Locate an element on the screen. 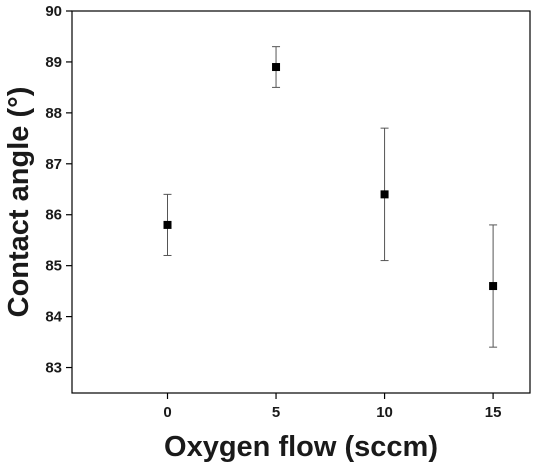 The width and height of the screenshot is (550, 474). x-axis-title: Oxygen flow (sccm) is located at coordinates (301, 447).